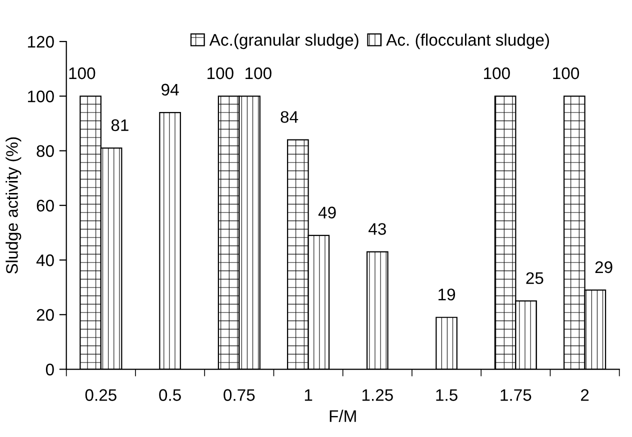  I want to click on x-tick-label: 0.5, so click(170, 395).